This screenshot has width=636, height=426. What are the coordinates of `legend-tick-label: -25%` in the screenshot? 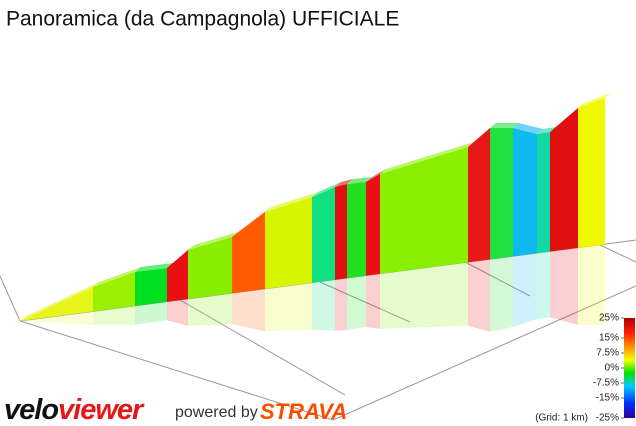 It's located at (607, 418).